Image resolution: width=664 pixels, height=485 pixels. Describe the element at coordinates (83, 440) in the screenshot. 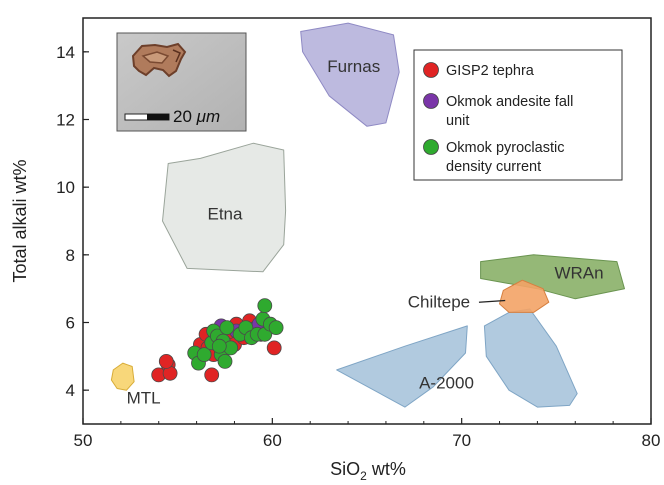

I see `x-tick-label: 50` at that location.